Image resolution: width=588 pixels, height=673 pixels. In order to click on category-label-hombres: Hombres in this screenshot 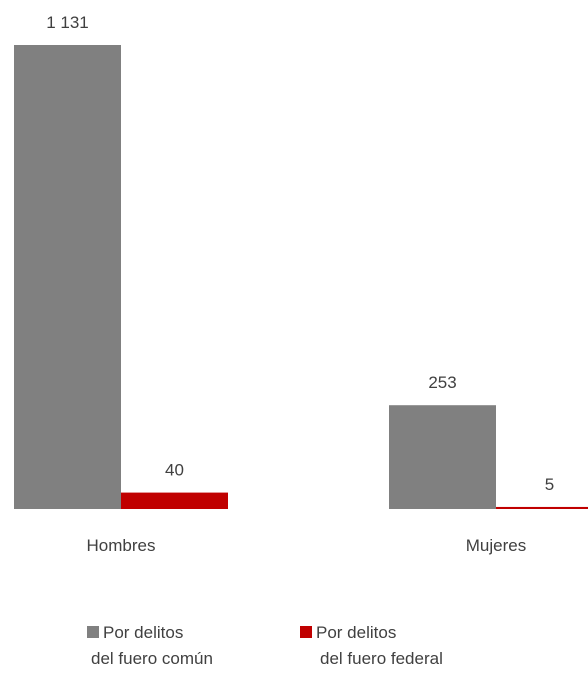, I will do `click(121, 545)`.